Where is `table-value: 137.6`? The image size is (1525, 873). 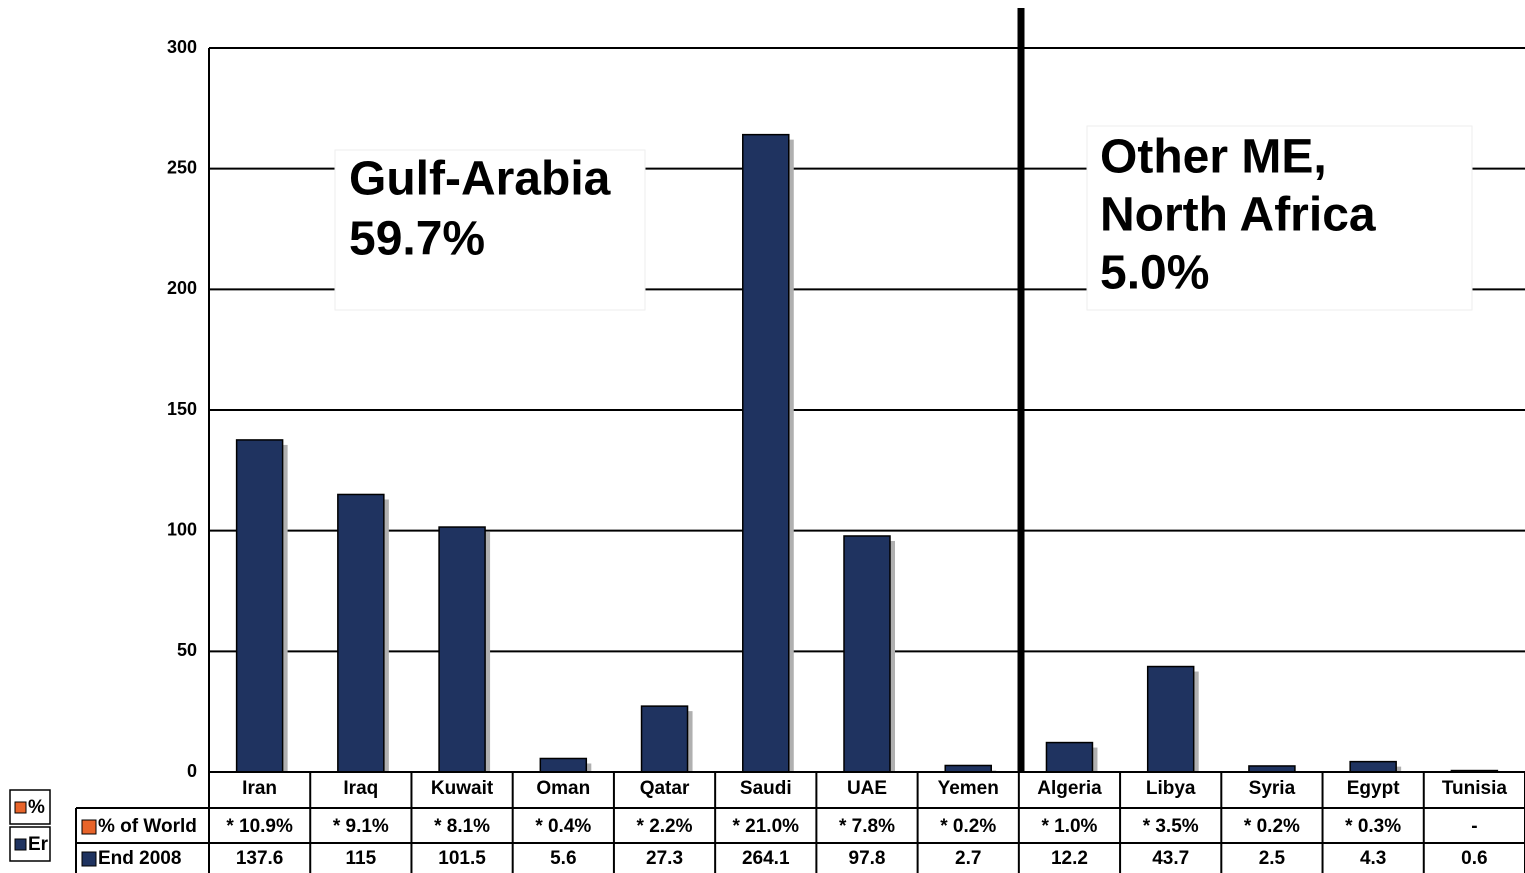
table-value: 137.6 is located at coordinates (260, 858).